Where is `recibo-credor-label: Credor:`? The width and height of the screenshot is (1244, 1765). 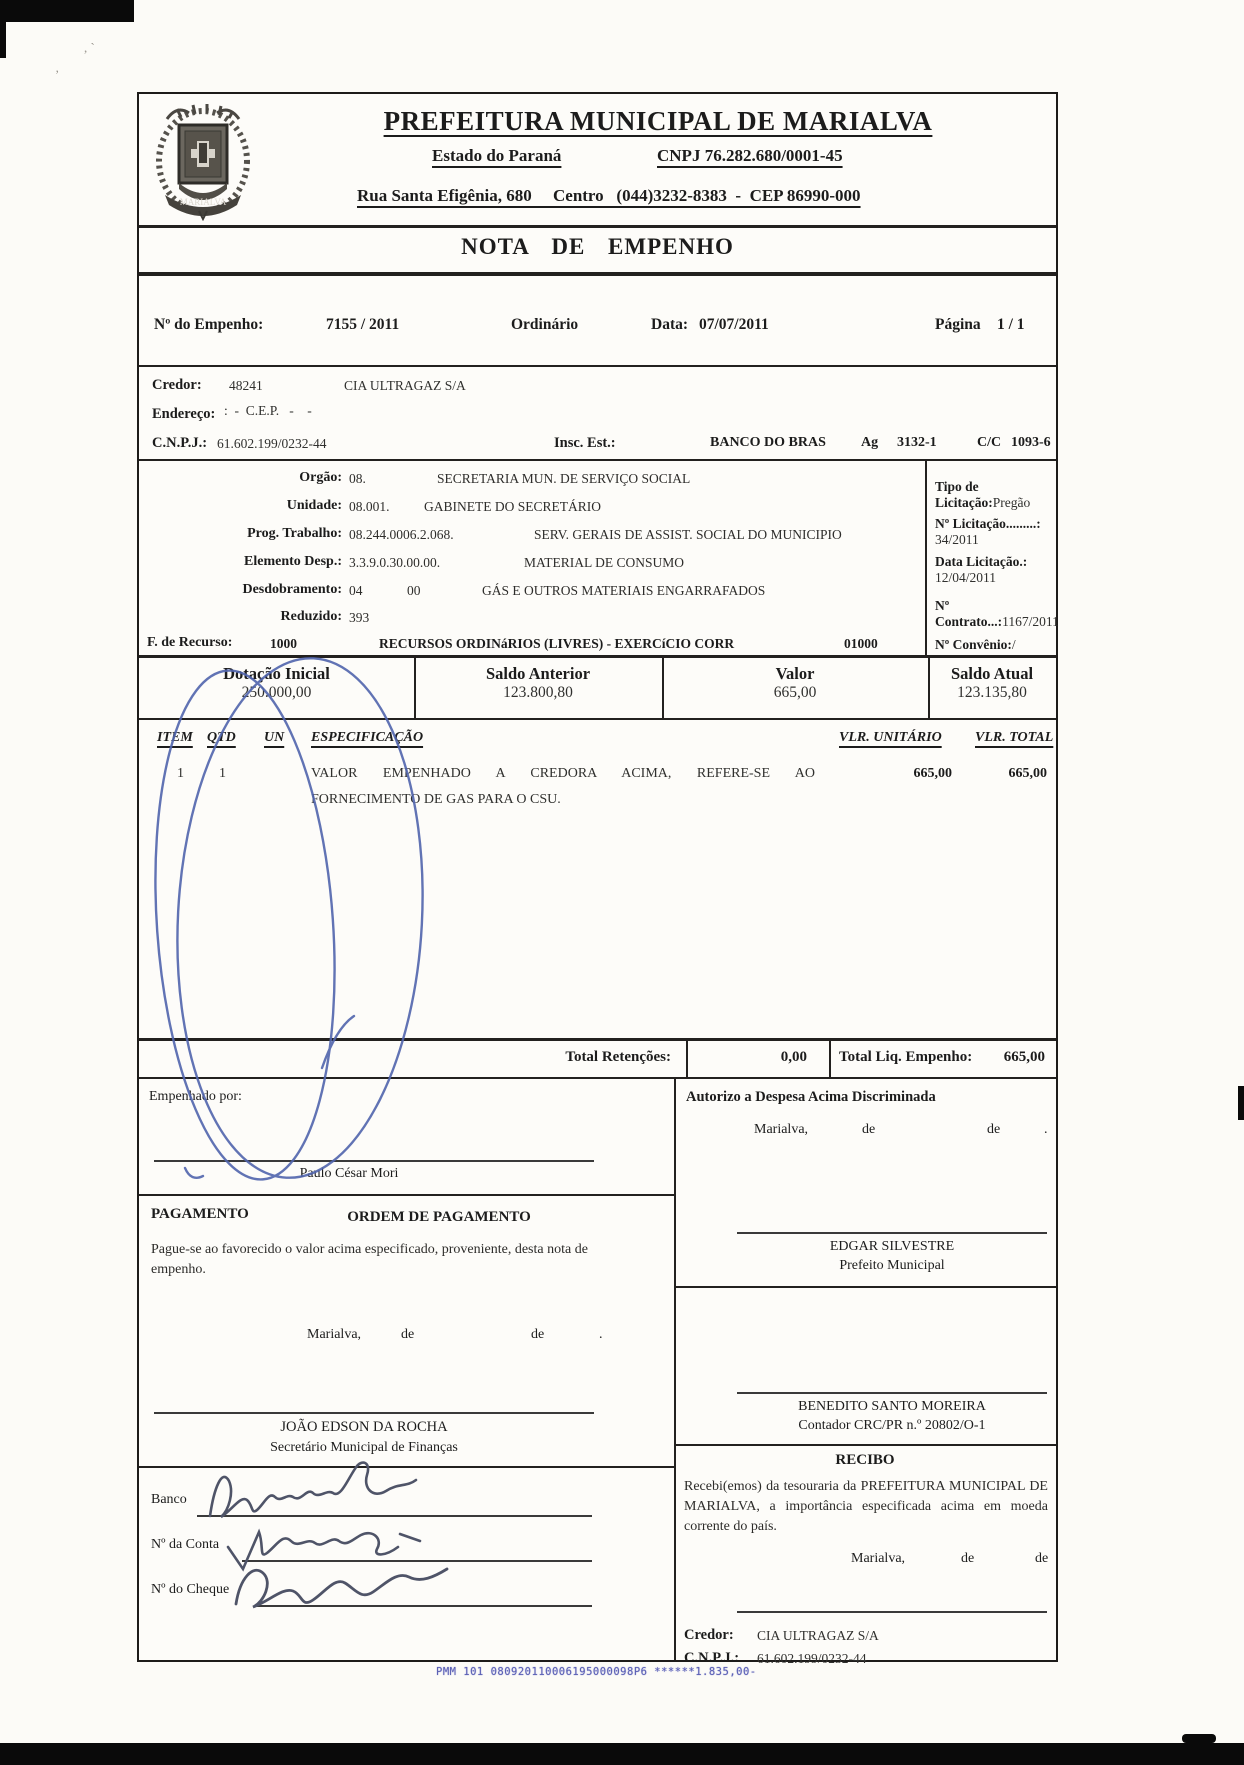
recibo-credor-label: Credor: is located at coordinates (709, 1635).